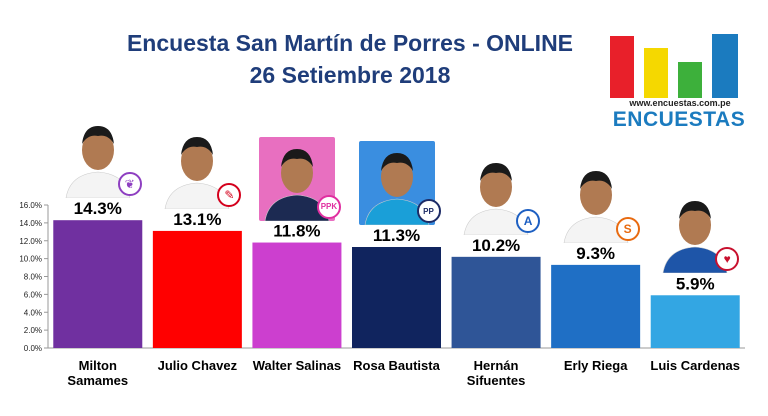  What do you see at coordinates (428, 211) in the screenshot?
I see `podemos-party-icon: PP` at bounding box center [428, 211].